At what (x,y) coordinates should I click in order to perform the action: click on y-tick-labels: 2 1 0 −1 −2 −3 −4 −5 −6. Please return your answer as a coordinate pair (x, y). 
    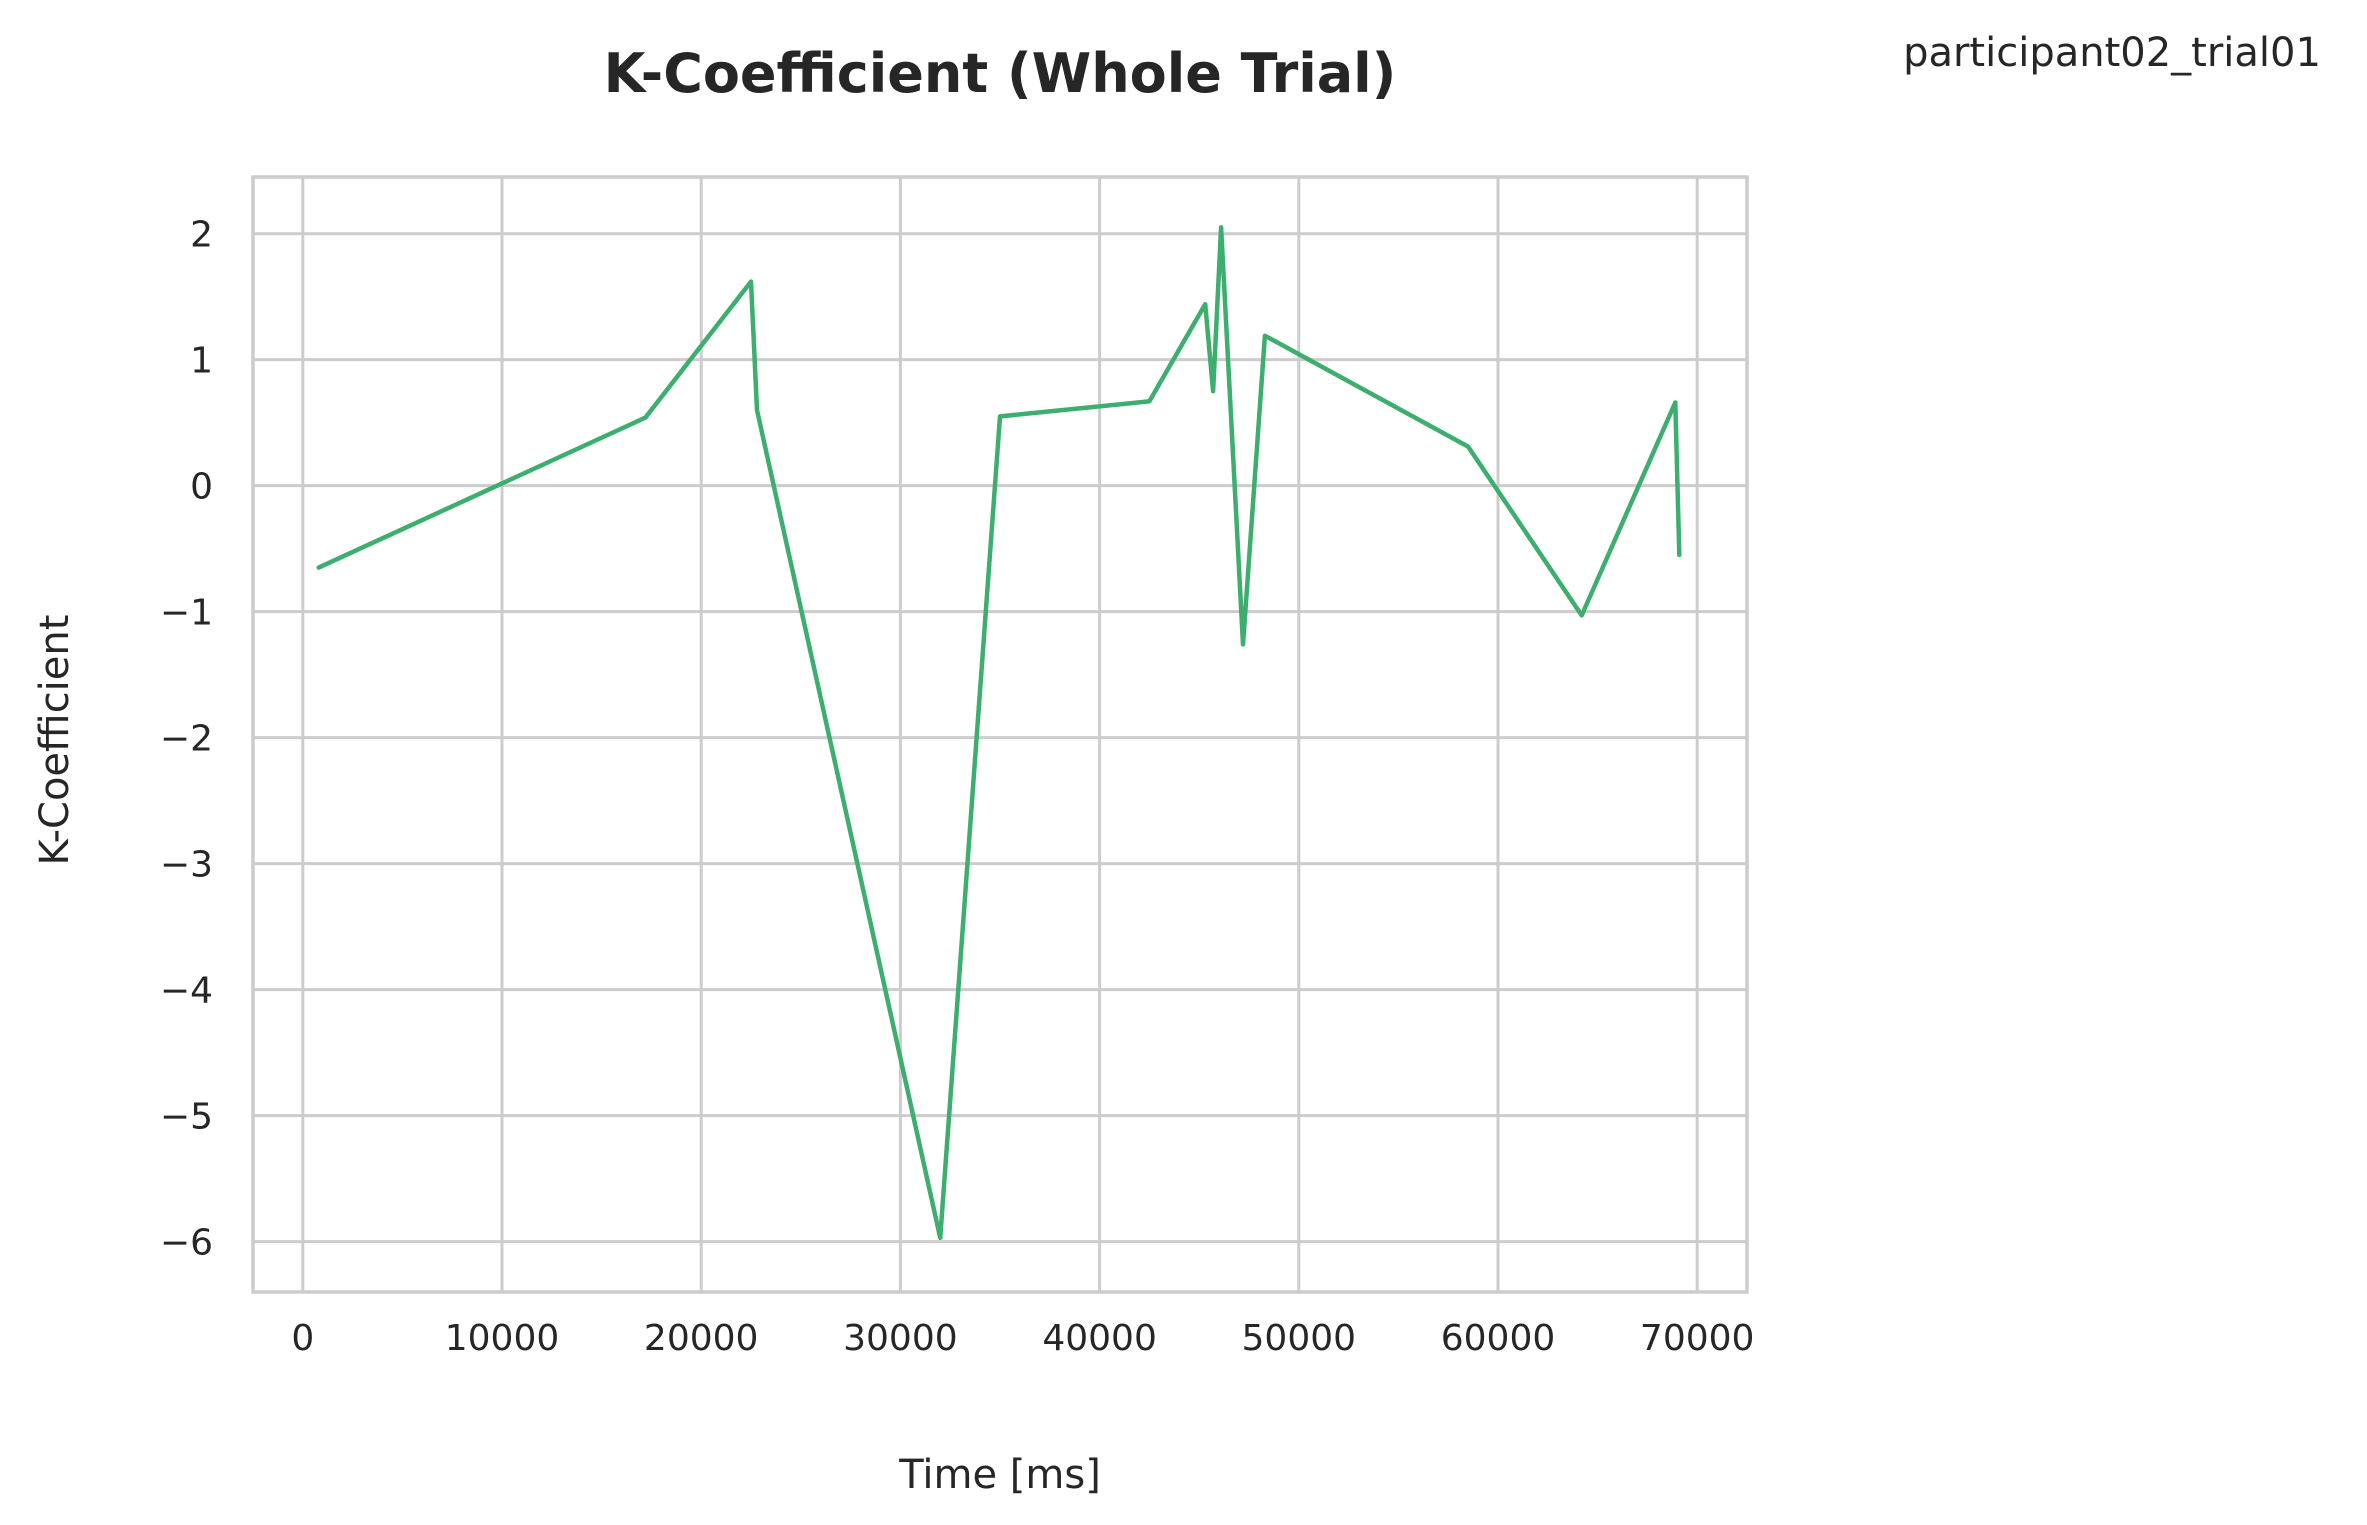
    Looking at the image, I should click on (186, 739).